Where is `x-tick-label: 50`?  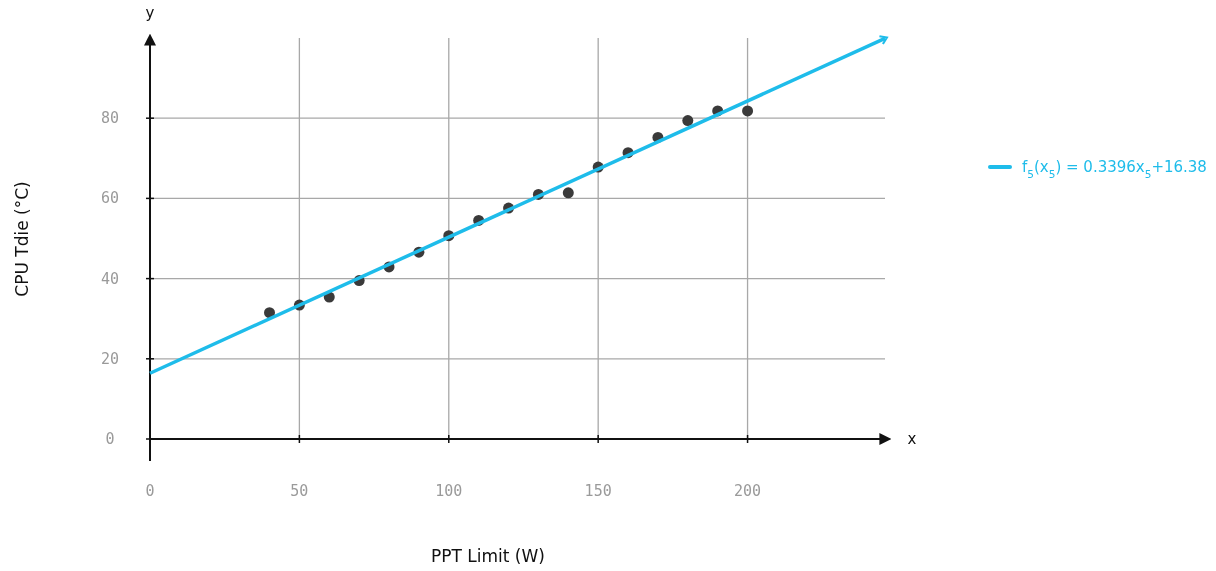
x-tick-label: 50 is located at coordinates (299, 491).